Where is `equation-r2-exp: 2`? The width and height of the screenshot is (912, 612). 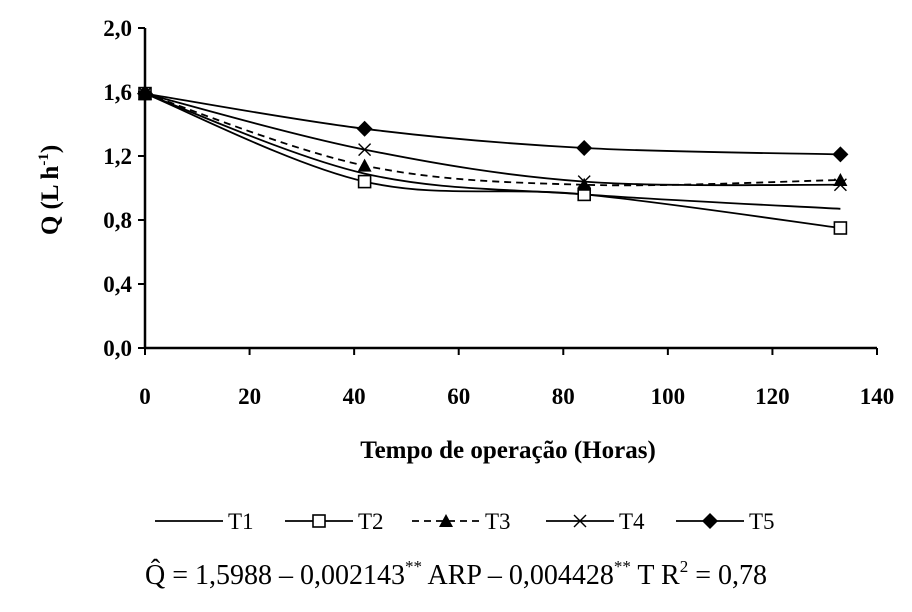 equation-r2-exp: 2 is located at coordinates (684, 566).